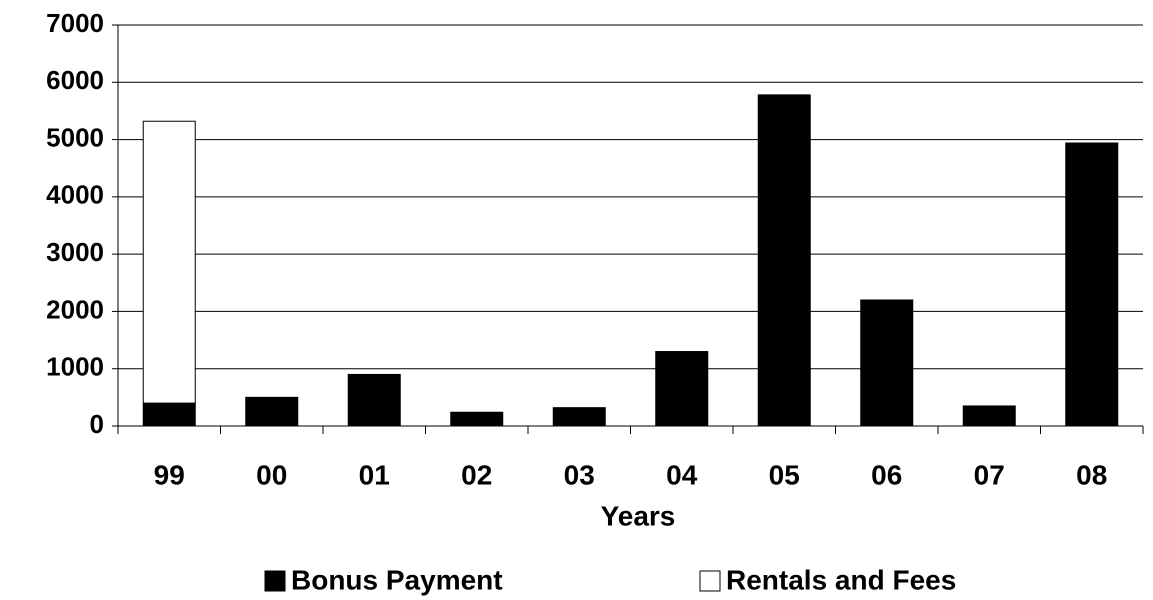 This screenshot has height=600, width=1153. What do you see at coordinates (989, 474) in the screenshot?
I see `x-tick-label: 07` at bounding box center [989, 474].